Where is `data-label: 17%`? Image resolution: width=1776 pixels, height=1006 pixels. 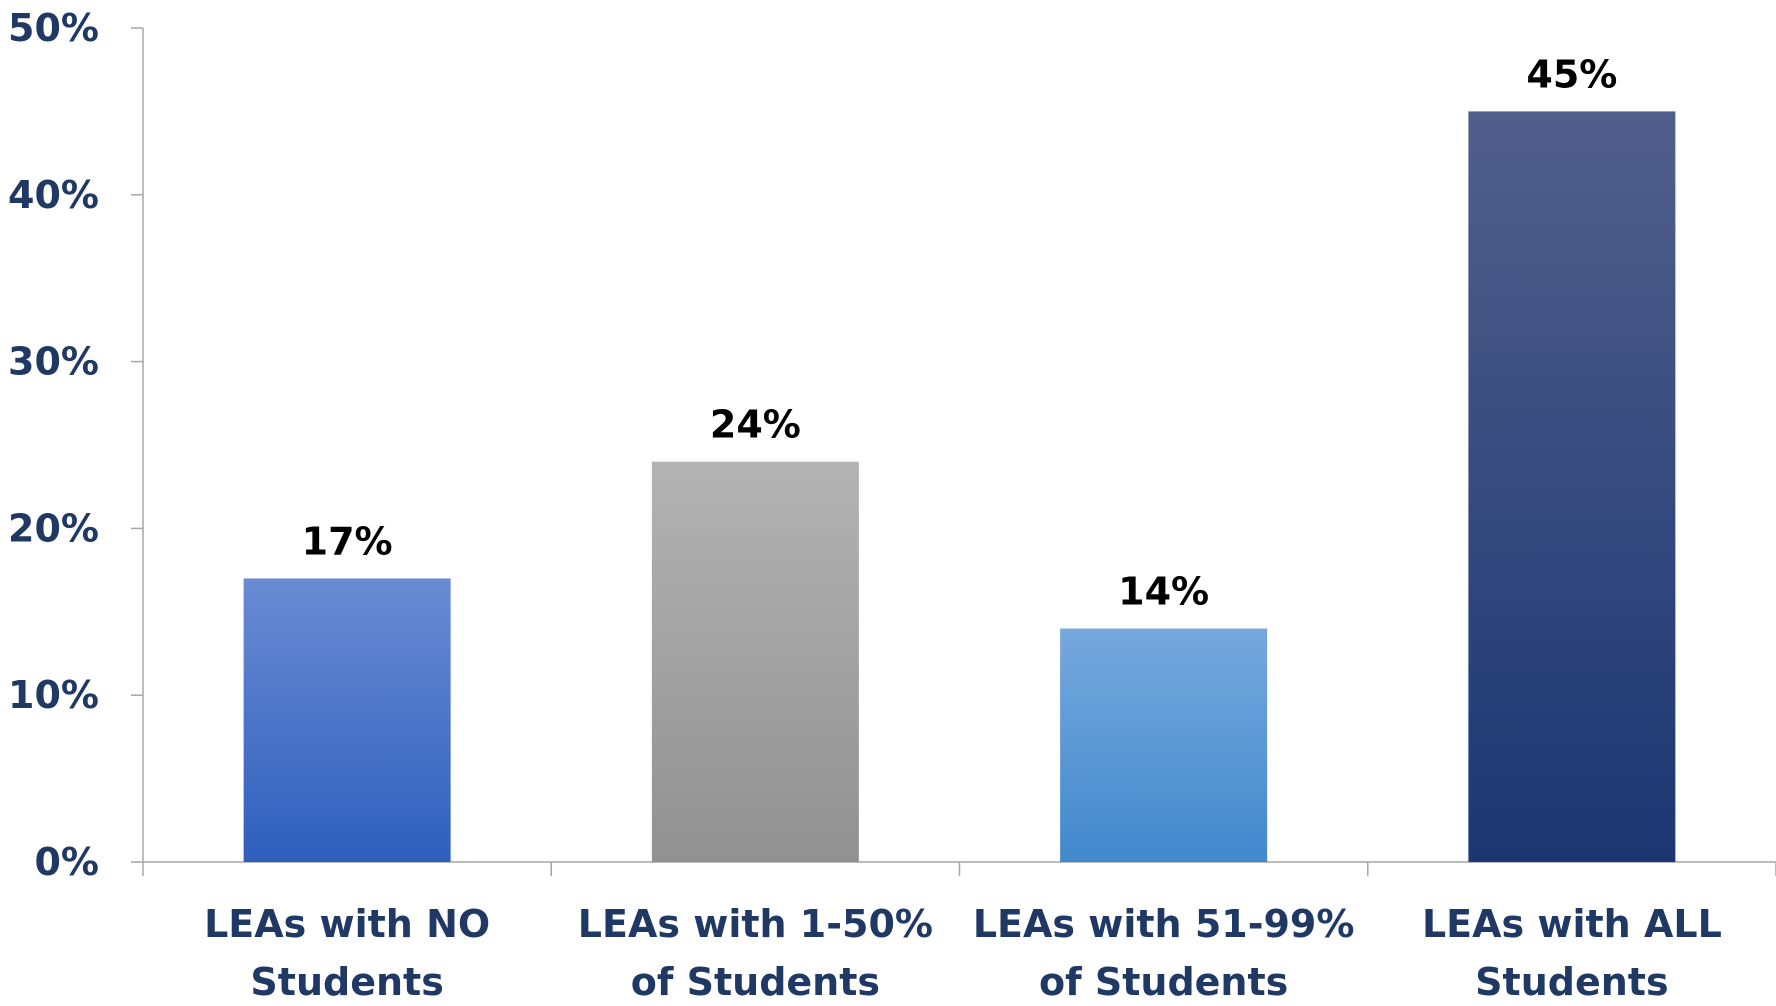 data-label: 17% is located at coordinates (347, 541).